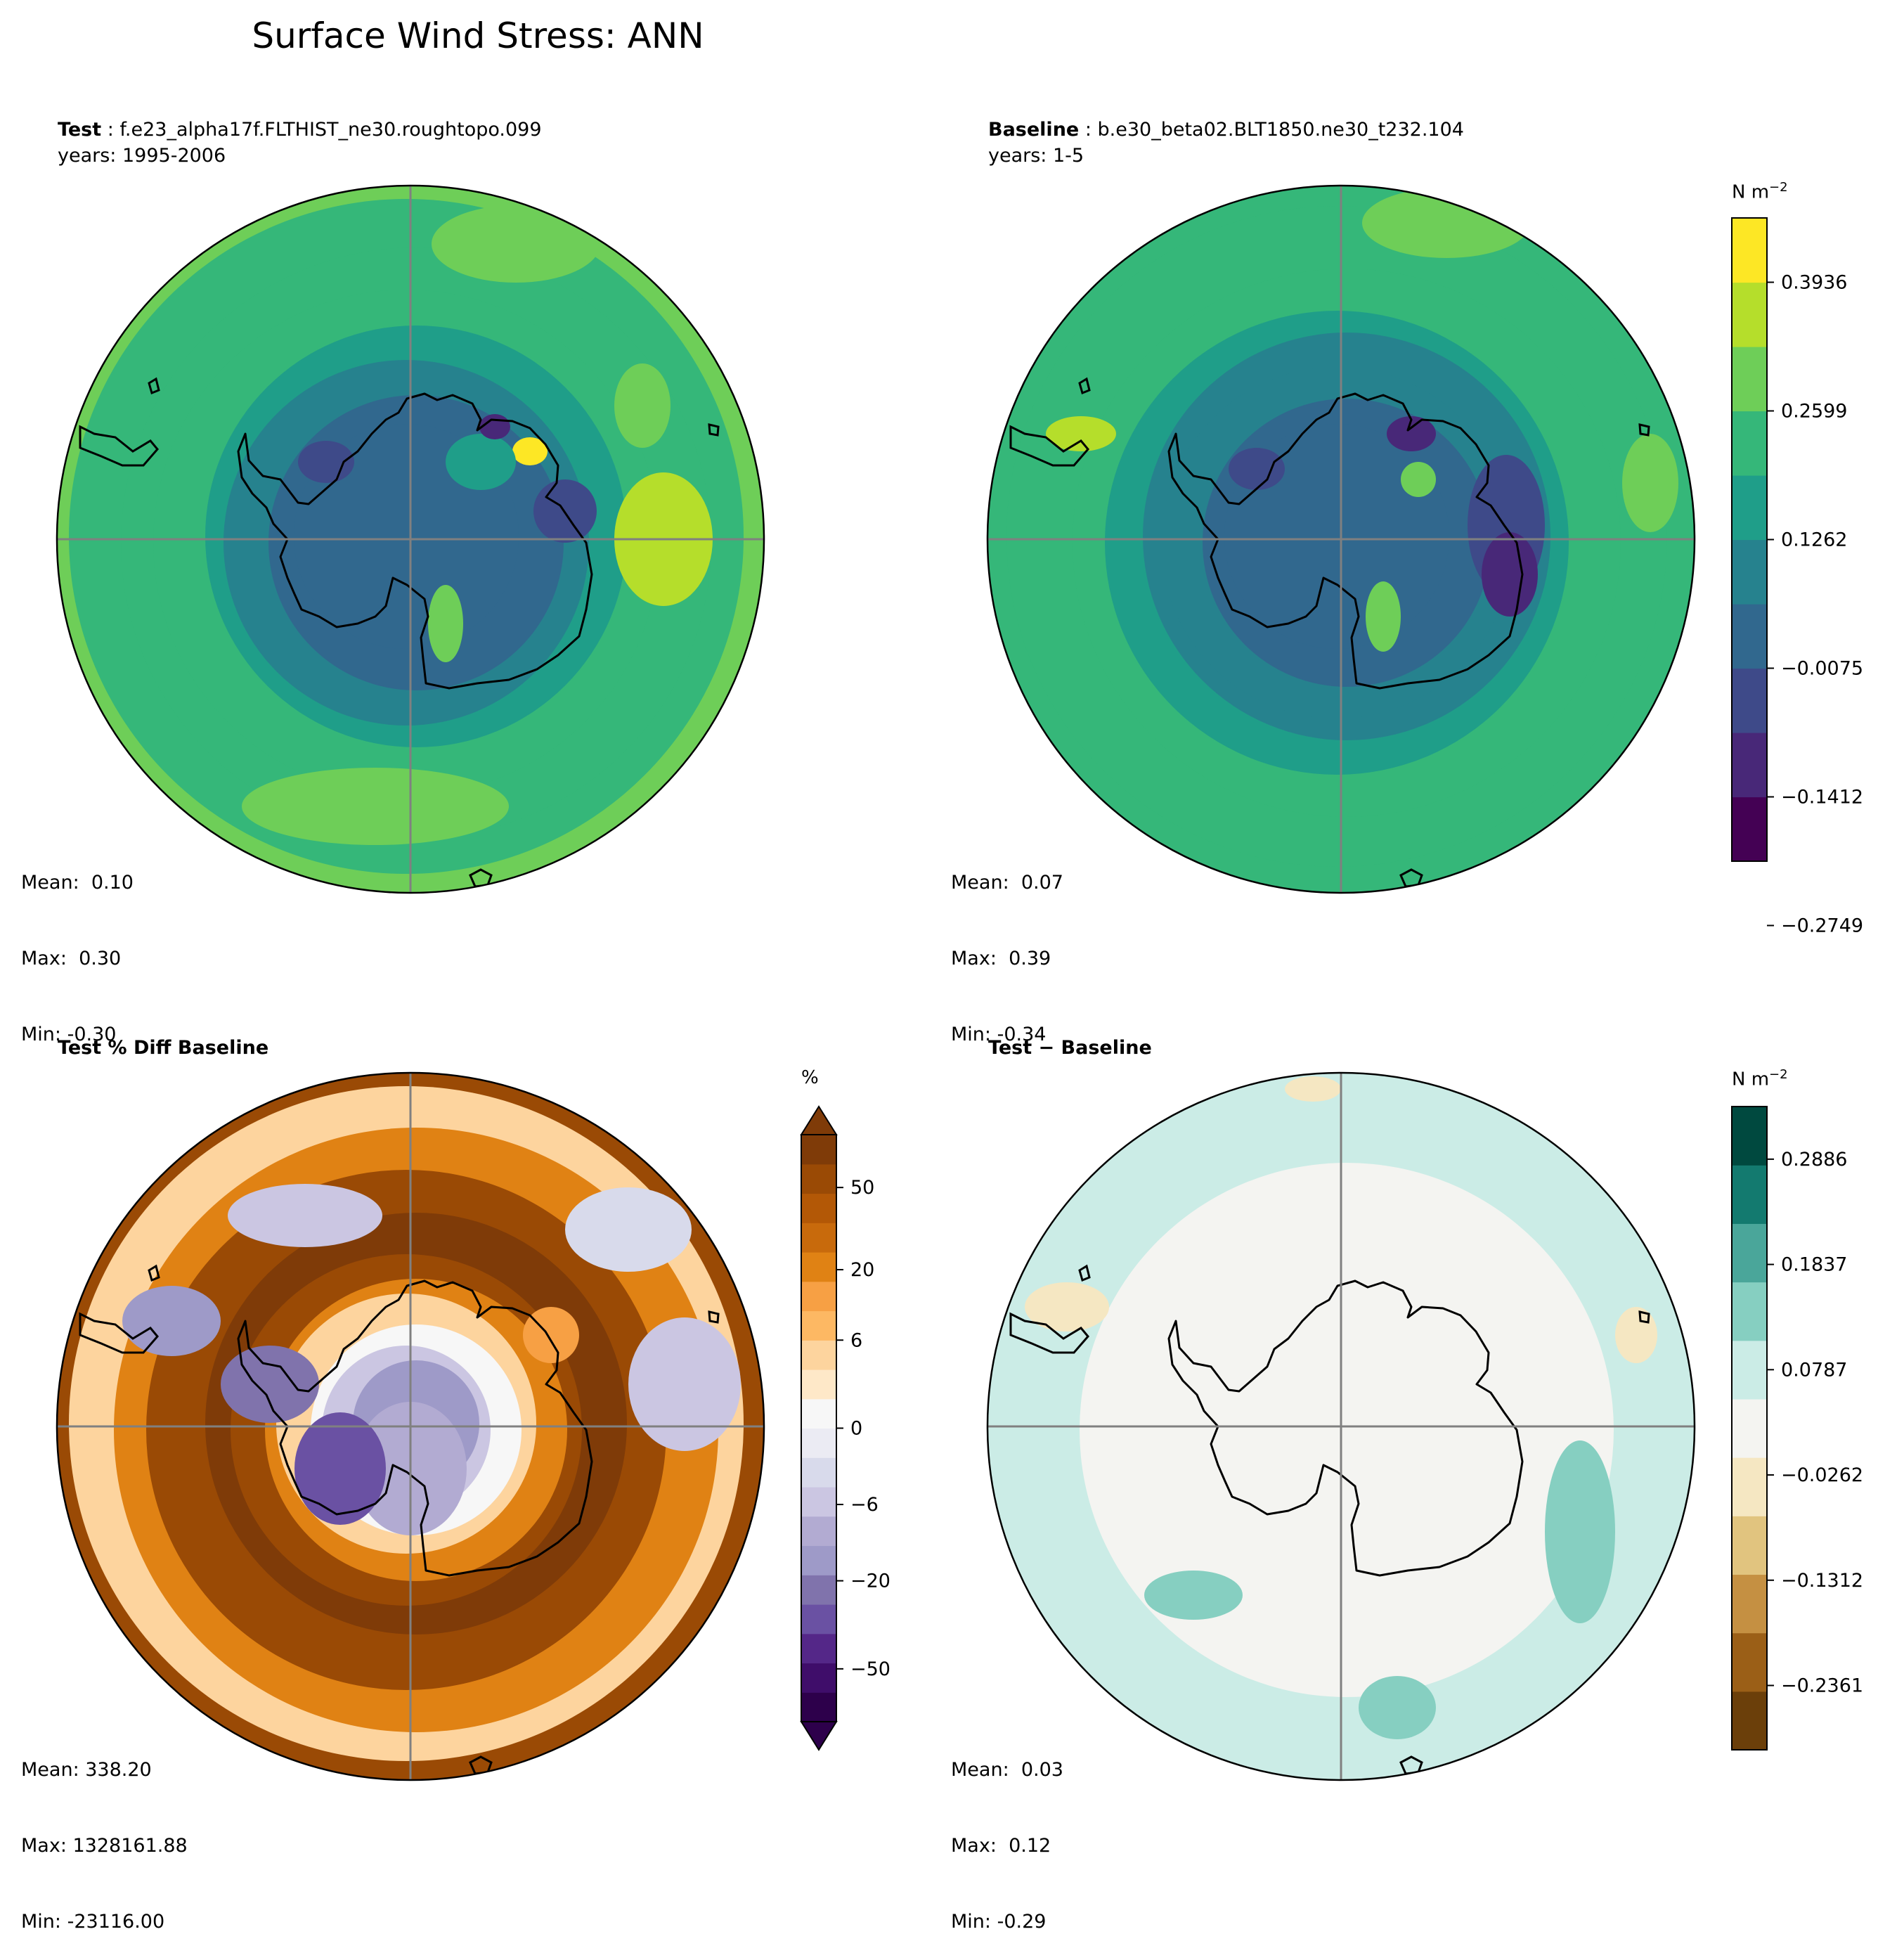  I want to click on diff-stats: Mean: 0.03 Max: 0.12 Min: -0.29, so click(1007, 1833).